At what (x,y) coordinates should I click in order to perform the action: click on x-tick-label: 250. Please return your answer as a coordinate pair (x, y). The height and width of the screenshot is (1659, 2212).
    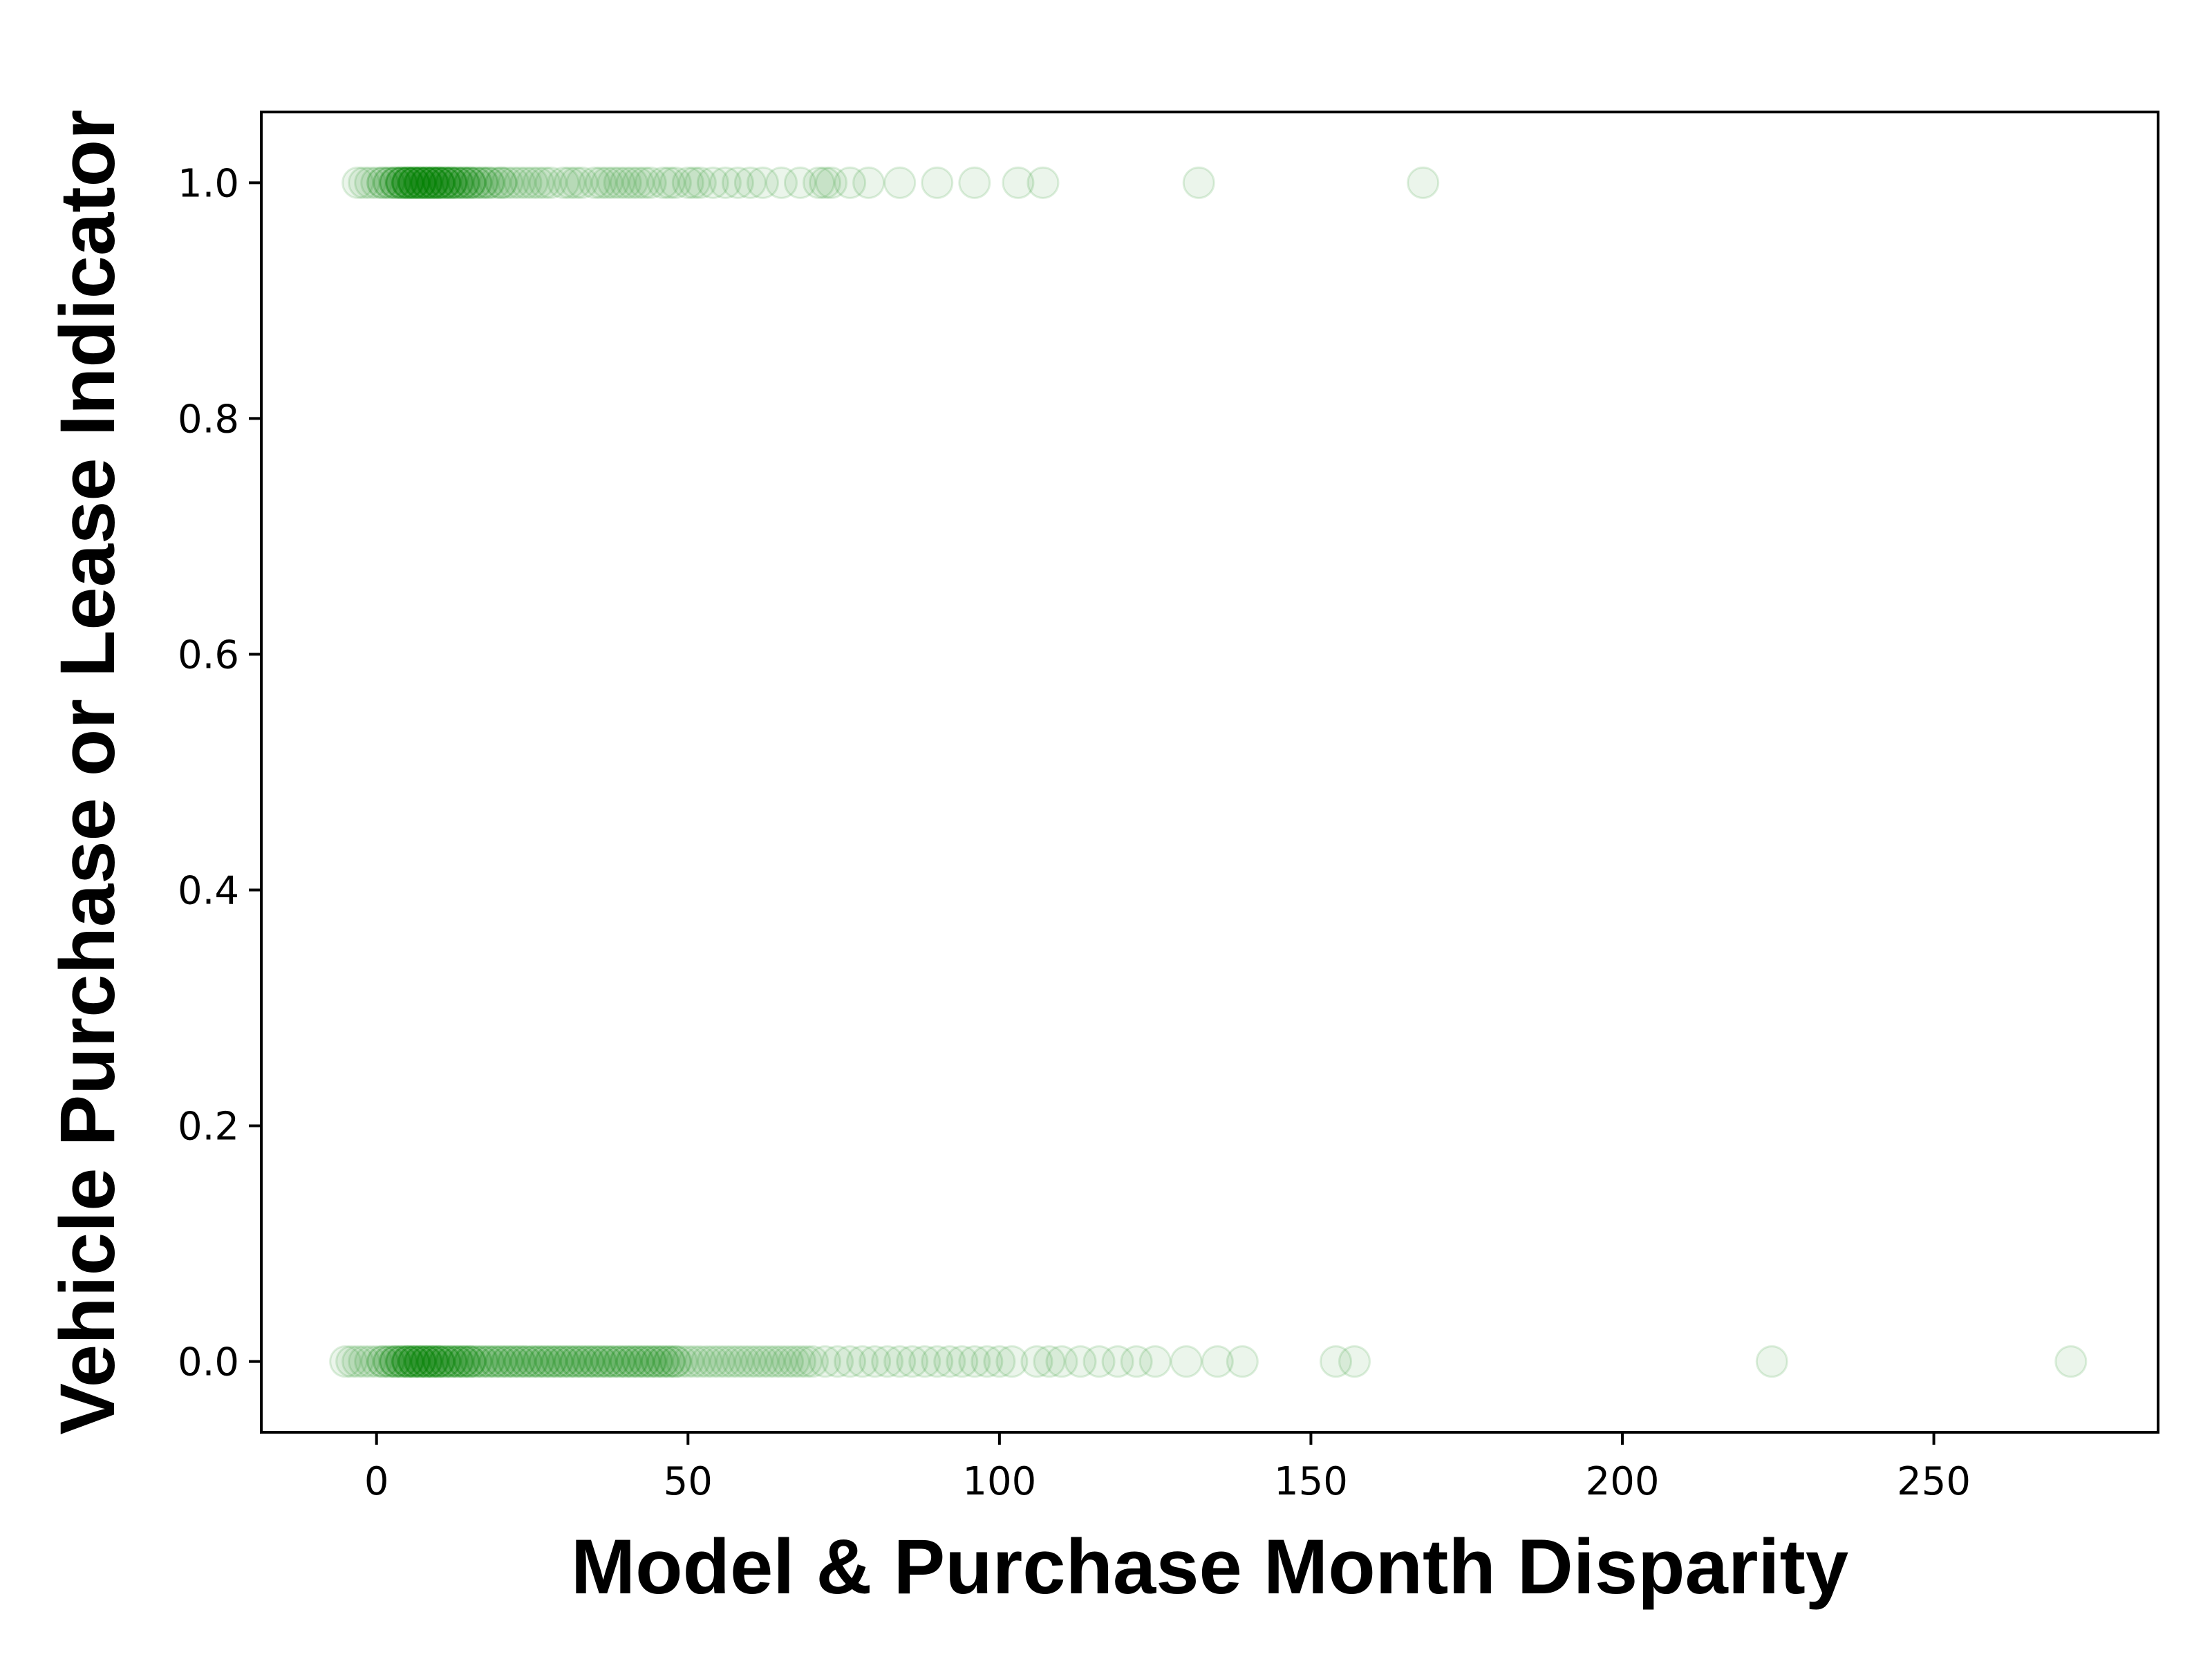
    Looking at the image, I should click on (1934, 1481).